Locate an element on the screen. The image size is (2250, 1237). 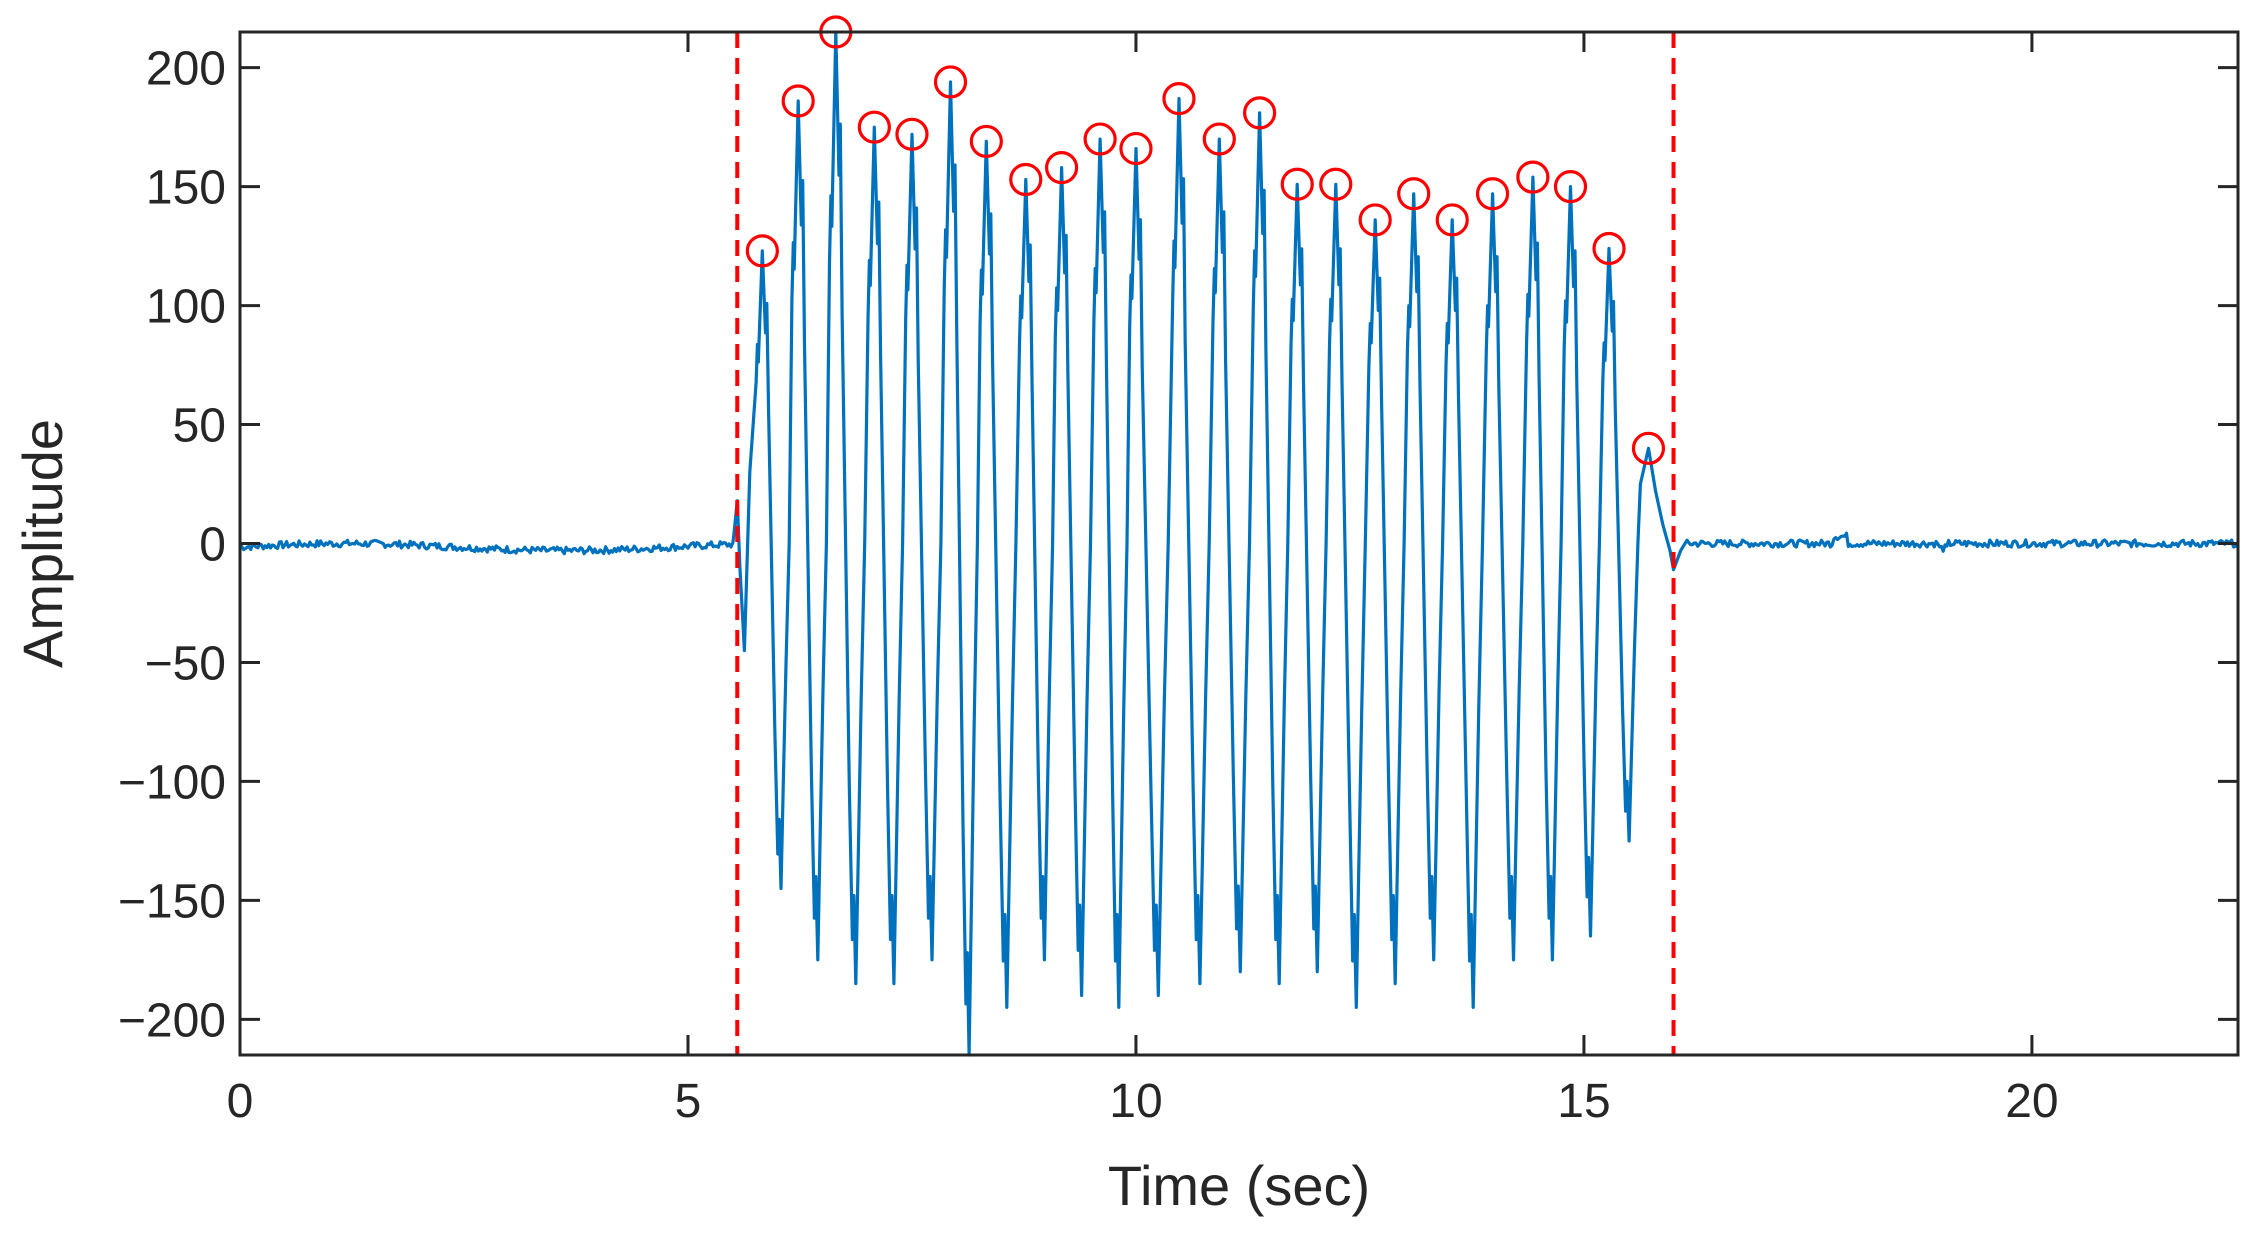
y-tick-label: 50 is located at coordinates (199, 426).